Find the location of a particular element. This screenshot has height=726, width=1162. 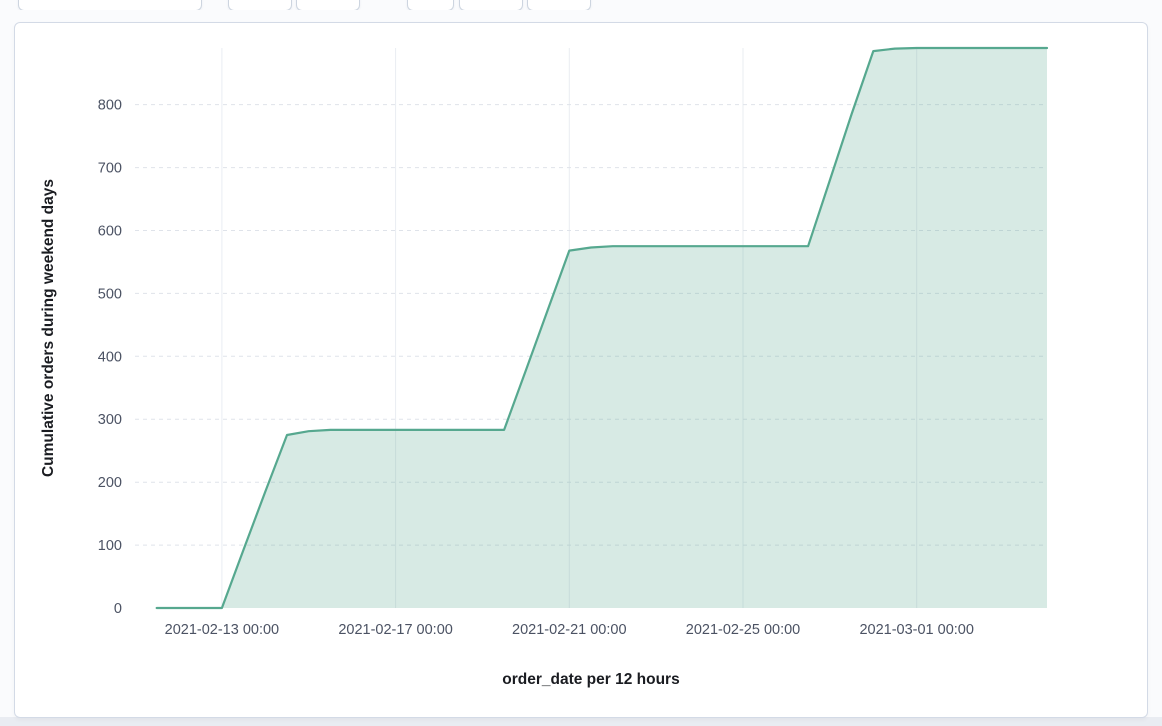

y-tick-label: 500 is located at coordinates (110, 294).